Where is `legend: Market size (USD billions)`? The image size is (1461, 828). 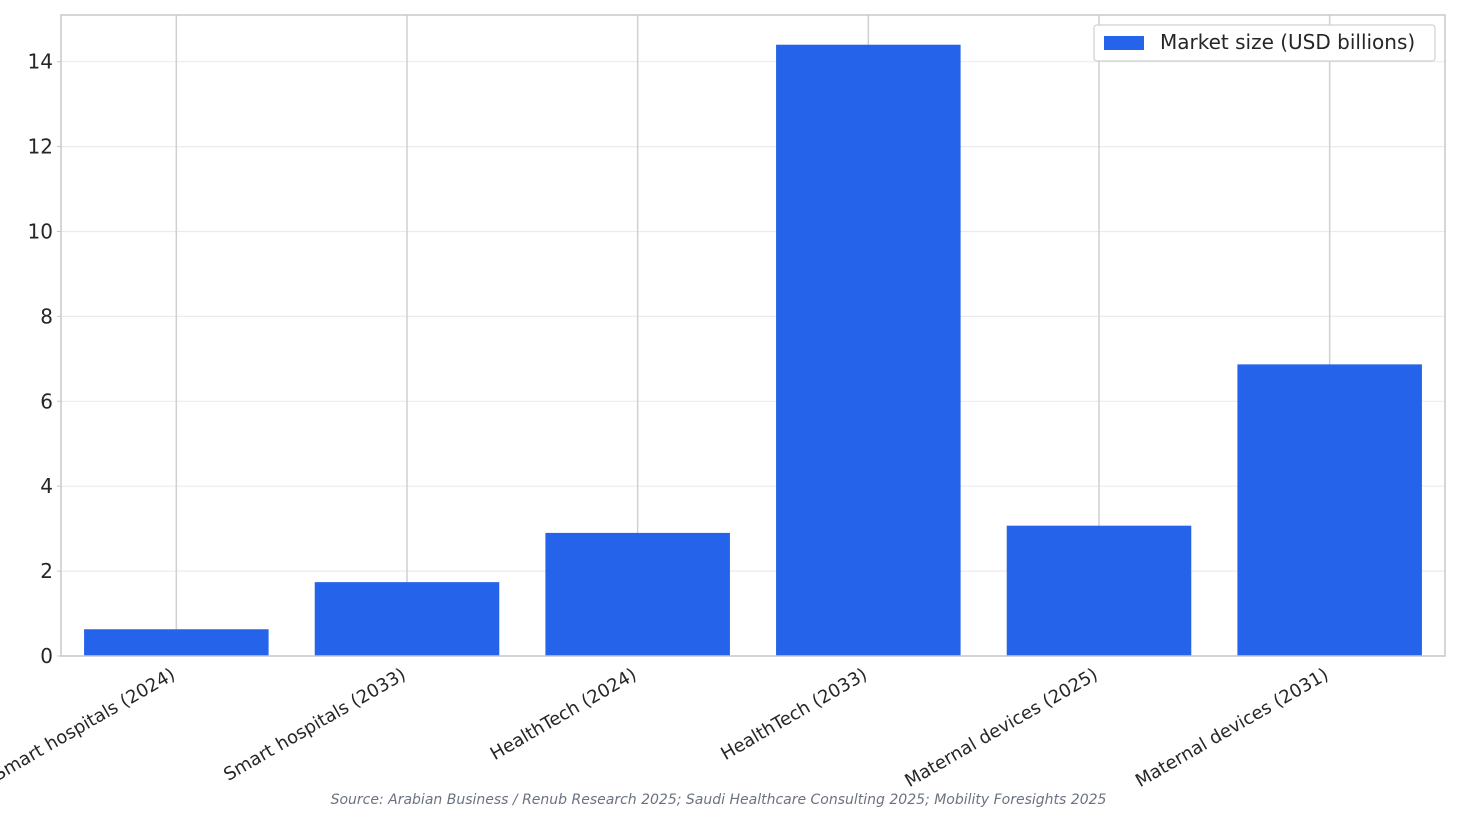 legend: Market size (USD billions) is located at coordinates (1264, 43).